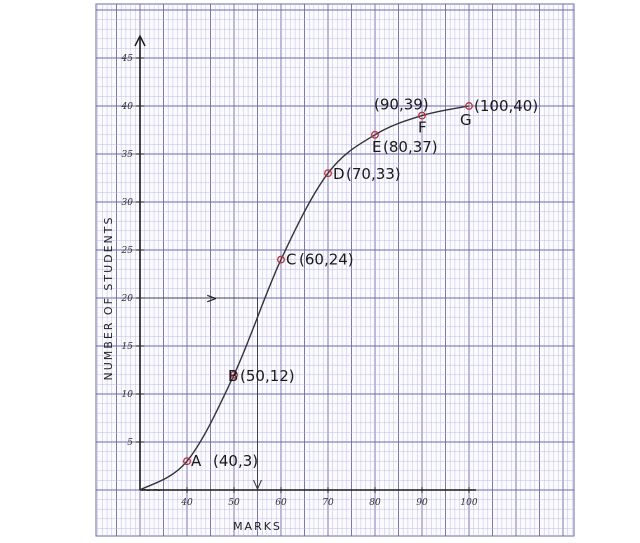  Describe the element at coordinates (196, 461) in the screenshot. I see `point-letter-a: A` at that location.